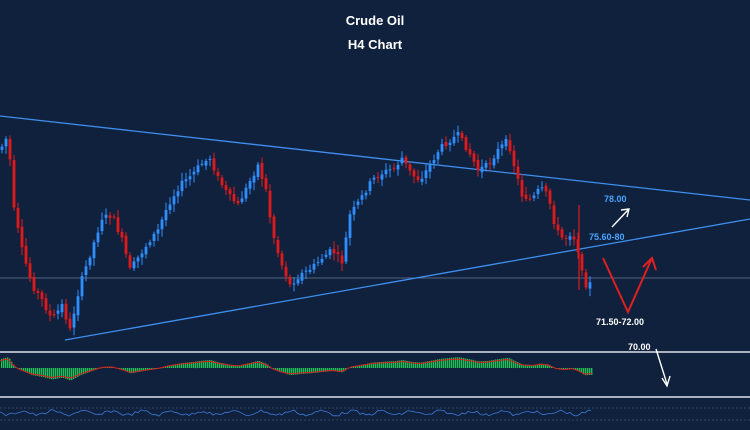  Describe the element at coordinates (375, 44) in the screenshot. I see `chart-subtitle: H4 Chart` at that location.